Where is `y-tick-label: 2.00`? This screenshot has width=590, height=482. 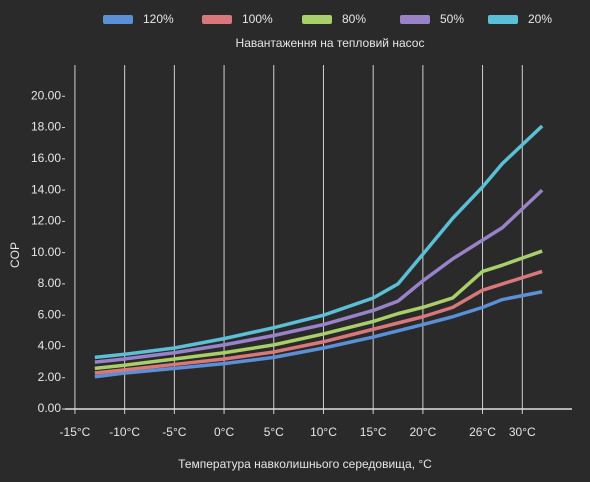 y-tick-label: 2.00 is located at coordinates (50, 377).